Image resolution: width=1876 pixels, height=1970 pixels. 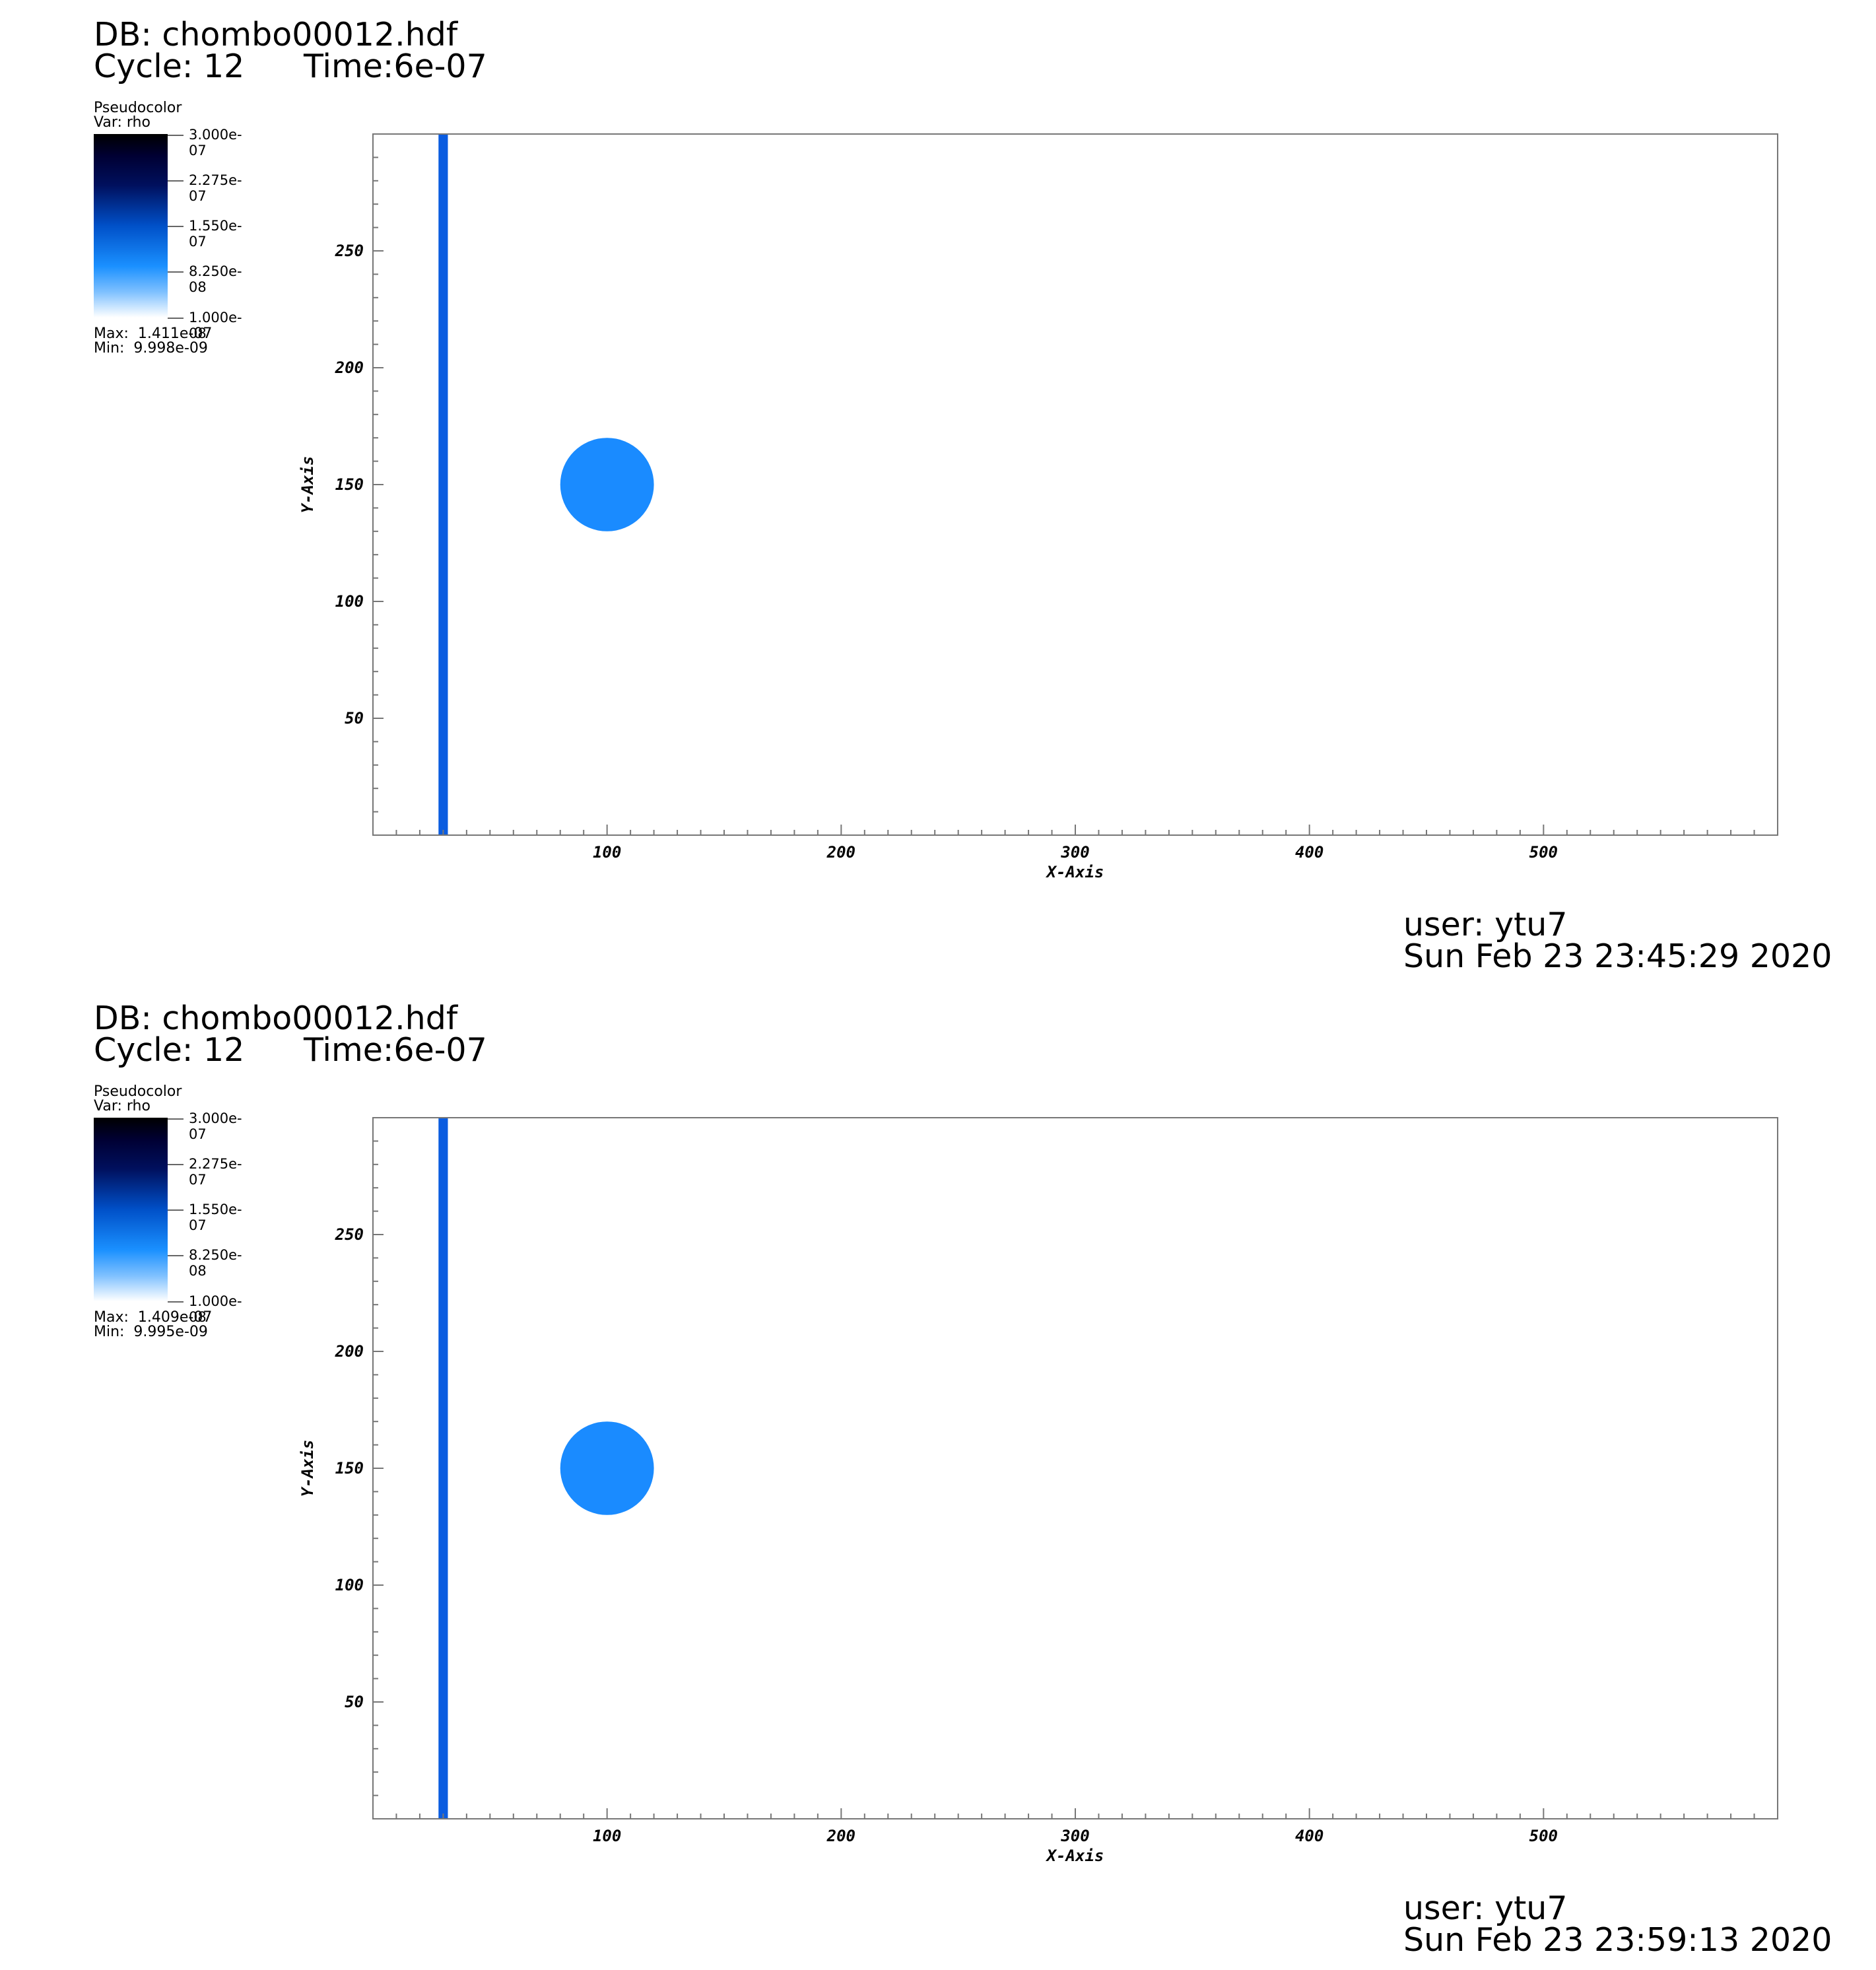 I want to click on date-label: Sun Feb 23 23:45:29 2020, so click(x=1617, y=956).